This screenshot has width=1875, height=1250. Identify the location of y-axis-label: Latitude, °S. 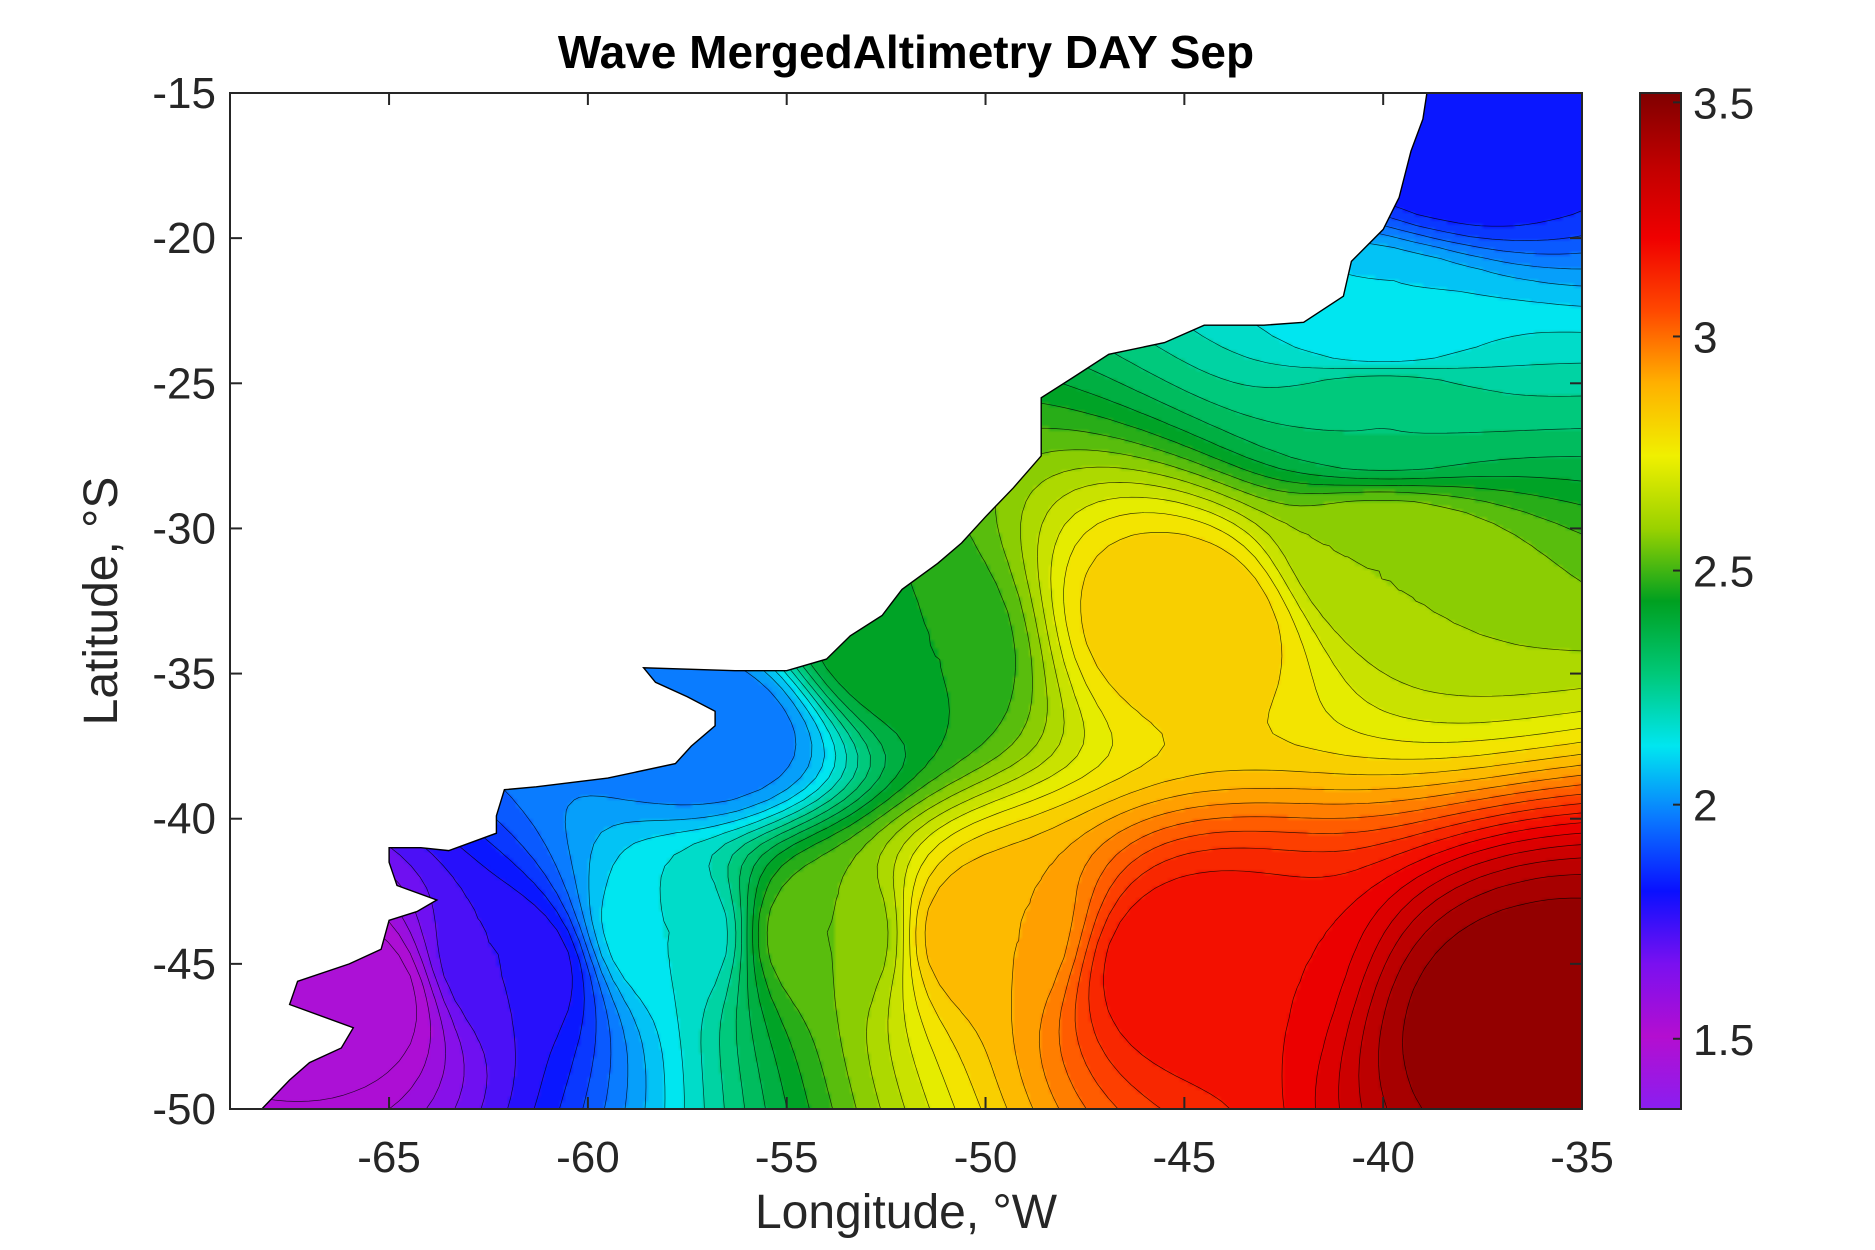
(101, 601).